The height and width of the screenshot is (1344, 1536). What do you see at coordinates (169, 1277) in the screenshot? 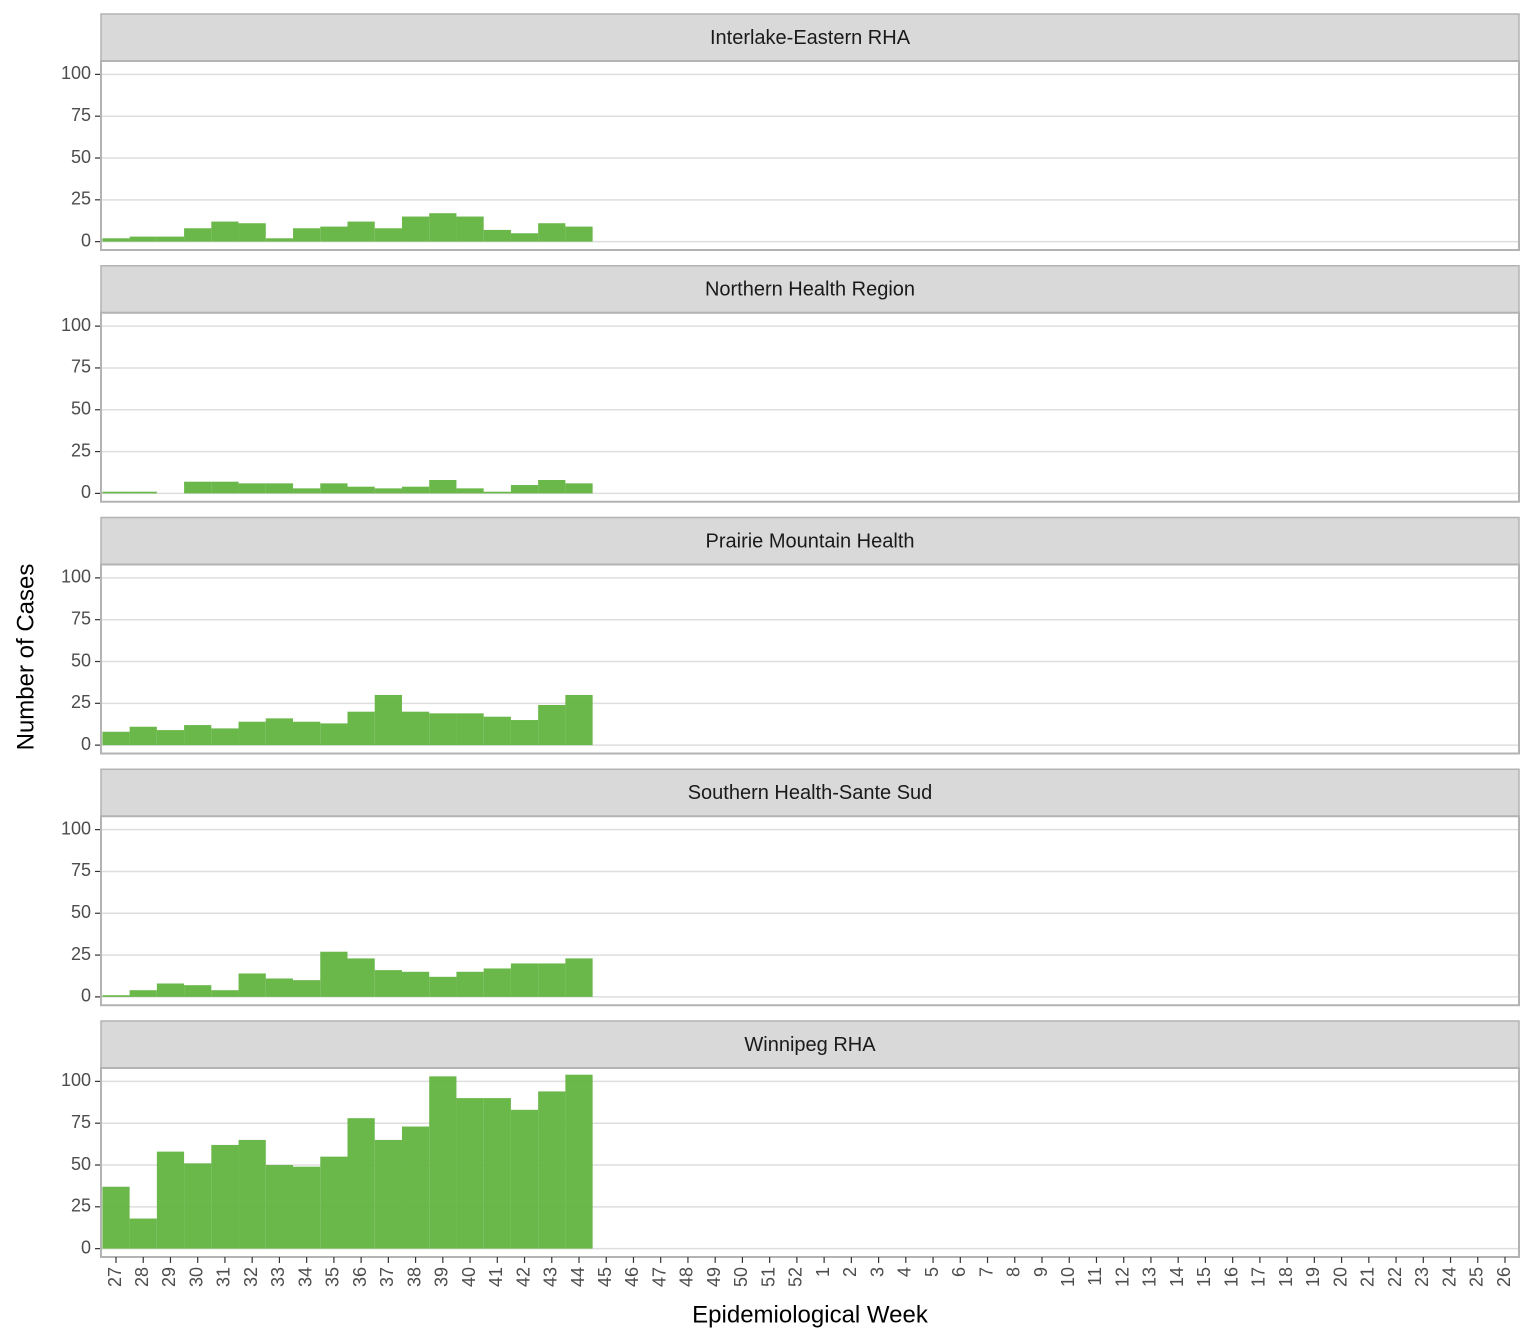
I see `x-tick-label: 29` at bounding box center [169, 1277].